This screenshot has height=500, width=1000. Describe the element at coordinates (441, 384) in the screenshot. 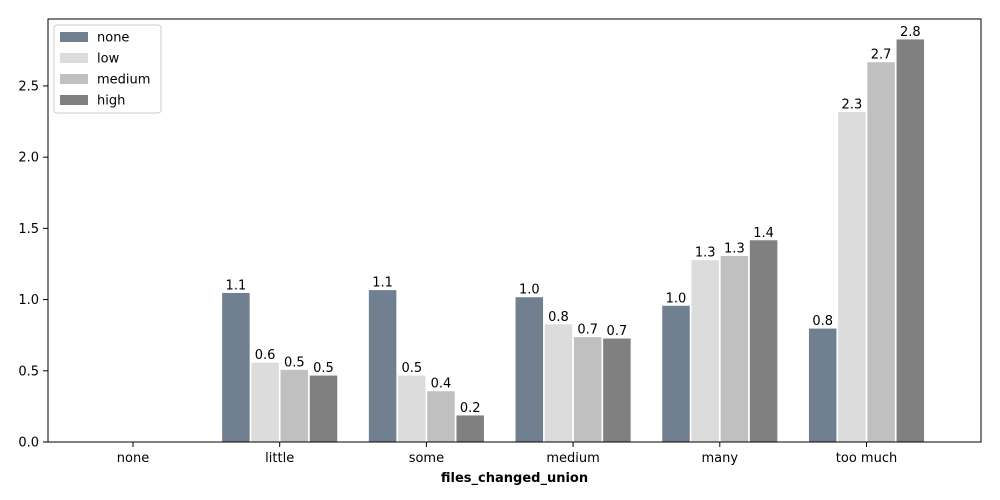

I see `data-label: 0.4` at that location.